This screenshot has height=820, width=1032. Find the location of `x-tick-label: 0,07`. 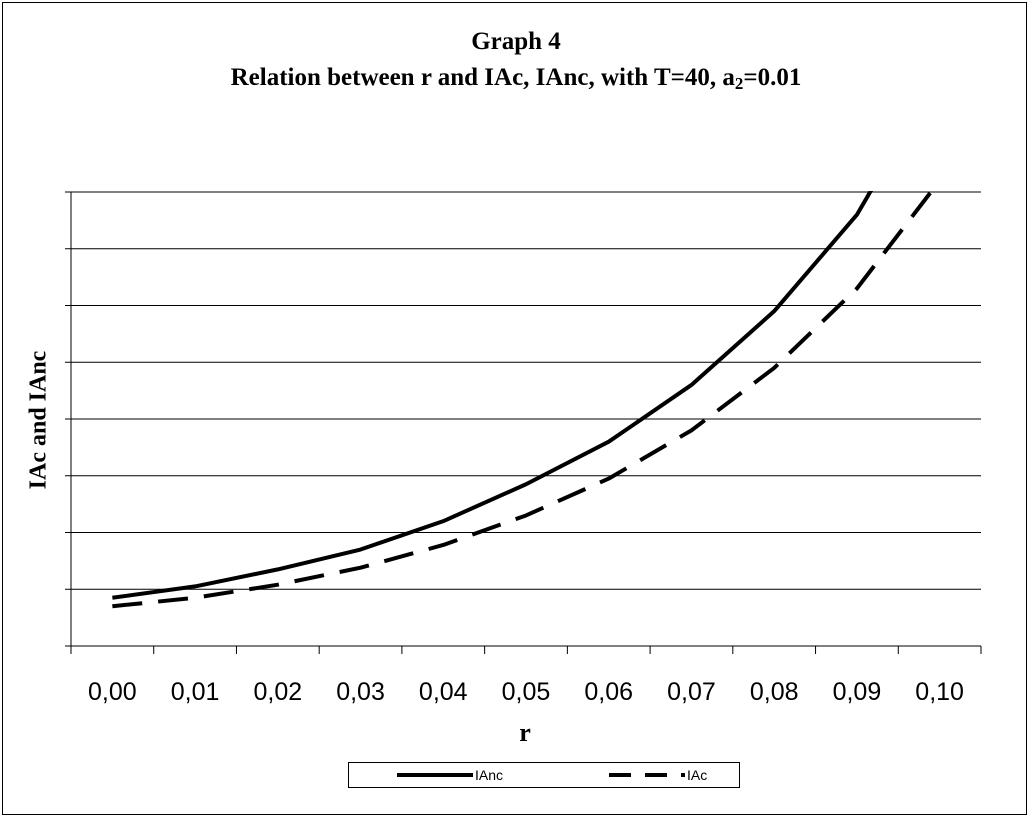

x-tick-label: 0,07 is located at coordinates (691, 692).